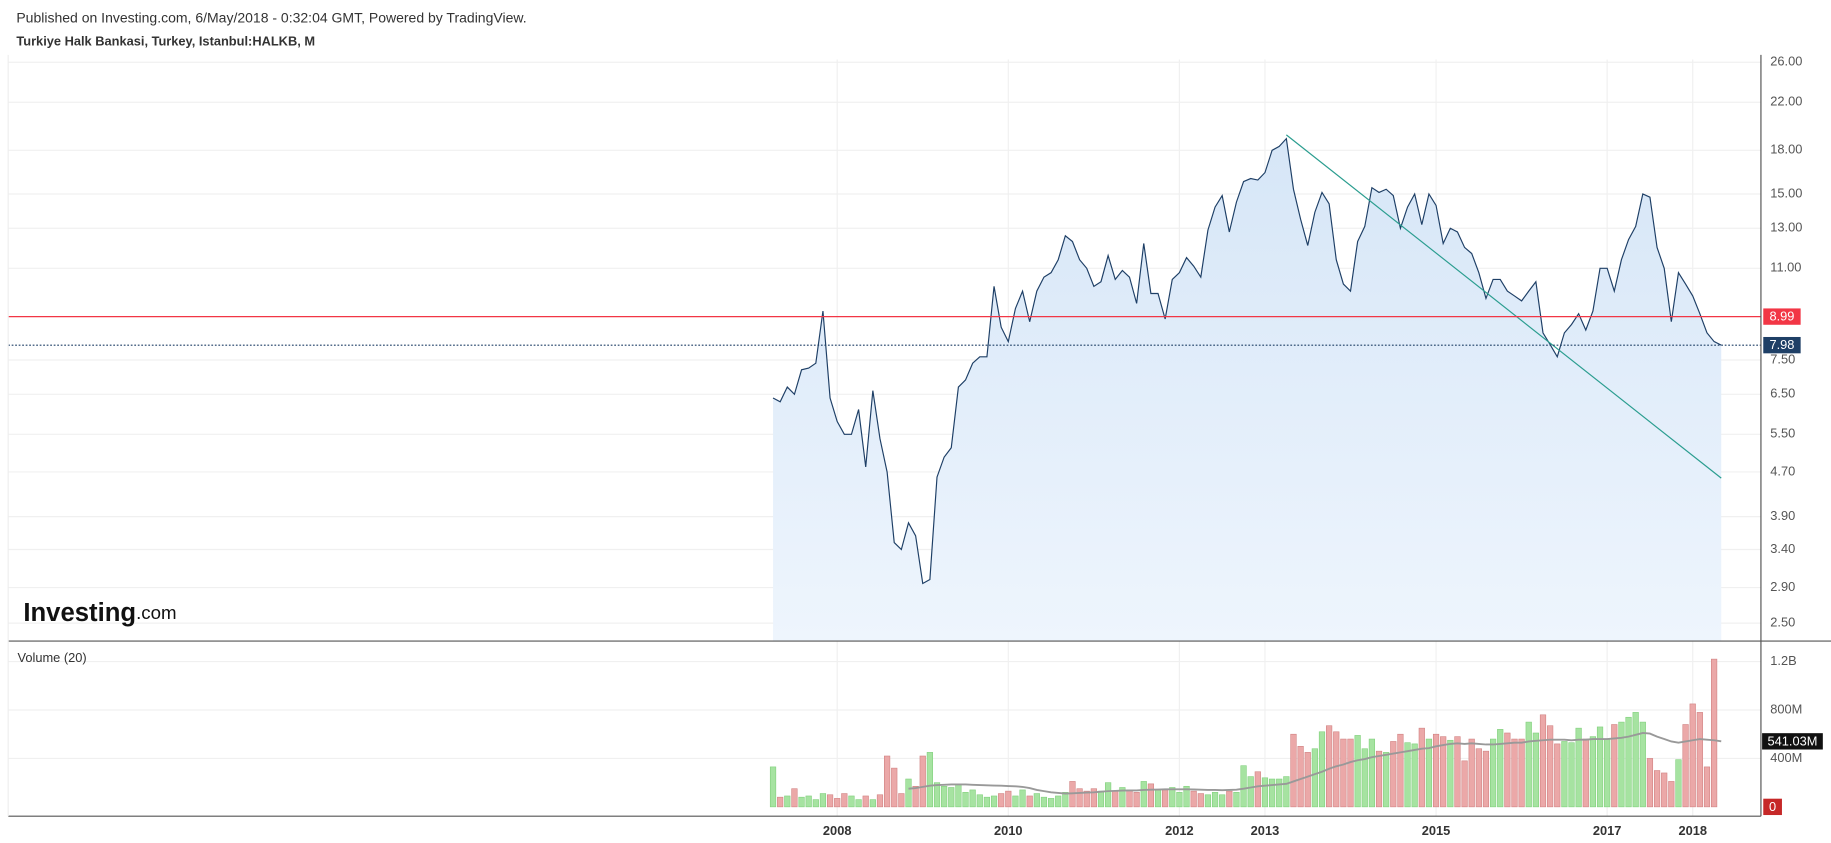  What do you see at coordinates (1782, 393) in the screenshot?
I see `y-tick-label: 6.50` at bounding box center [1782, 393].